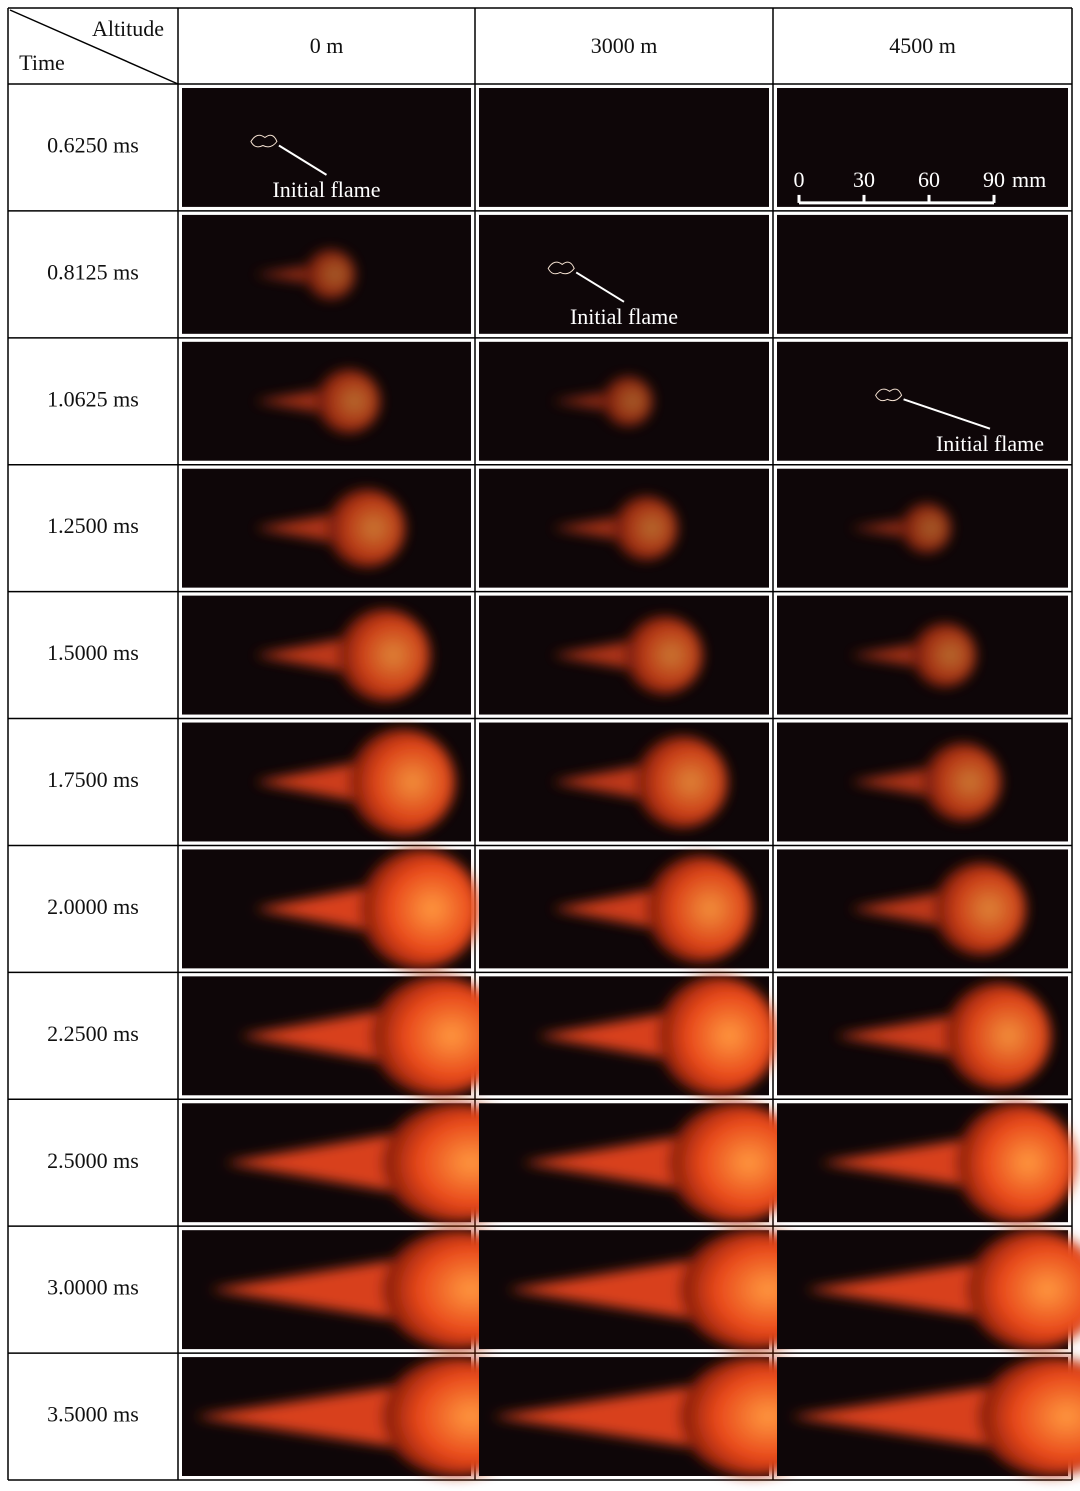  What do you see at coordinates (93, 1160) in the screenshot?
I see `row-header: 2.5000 ms` at bounding box center [93, 1160].